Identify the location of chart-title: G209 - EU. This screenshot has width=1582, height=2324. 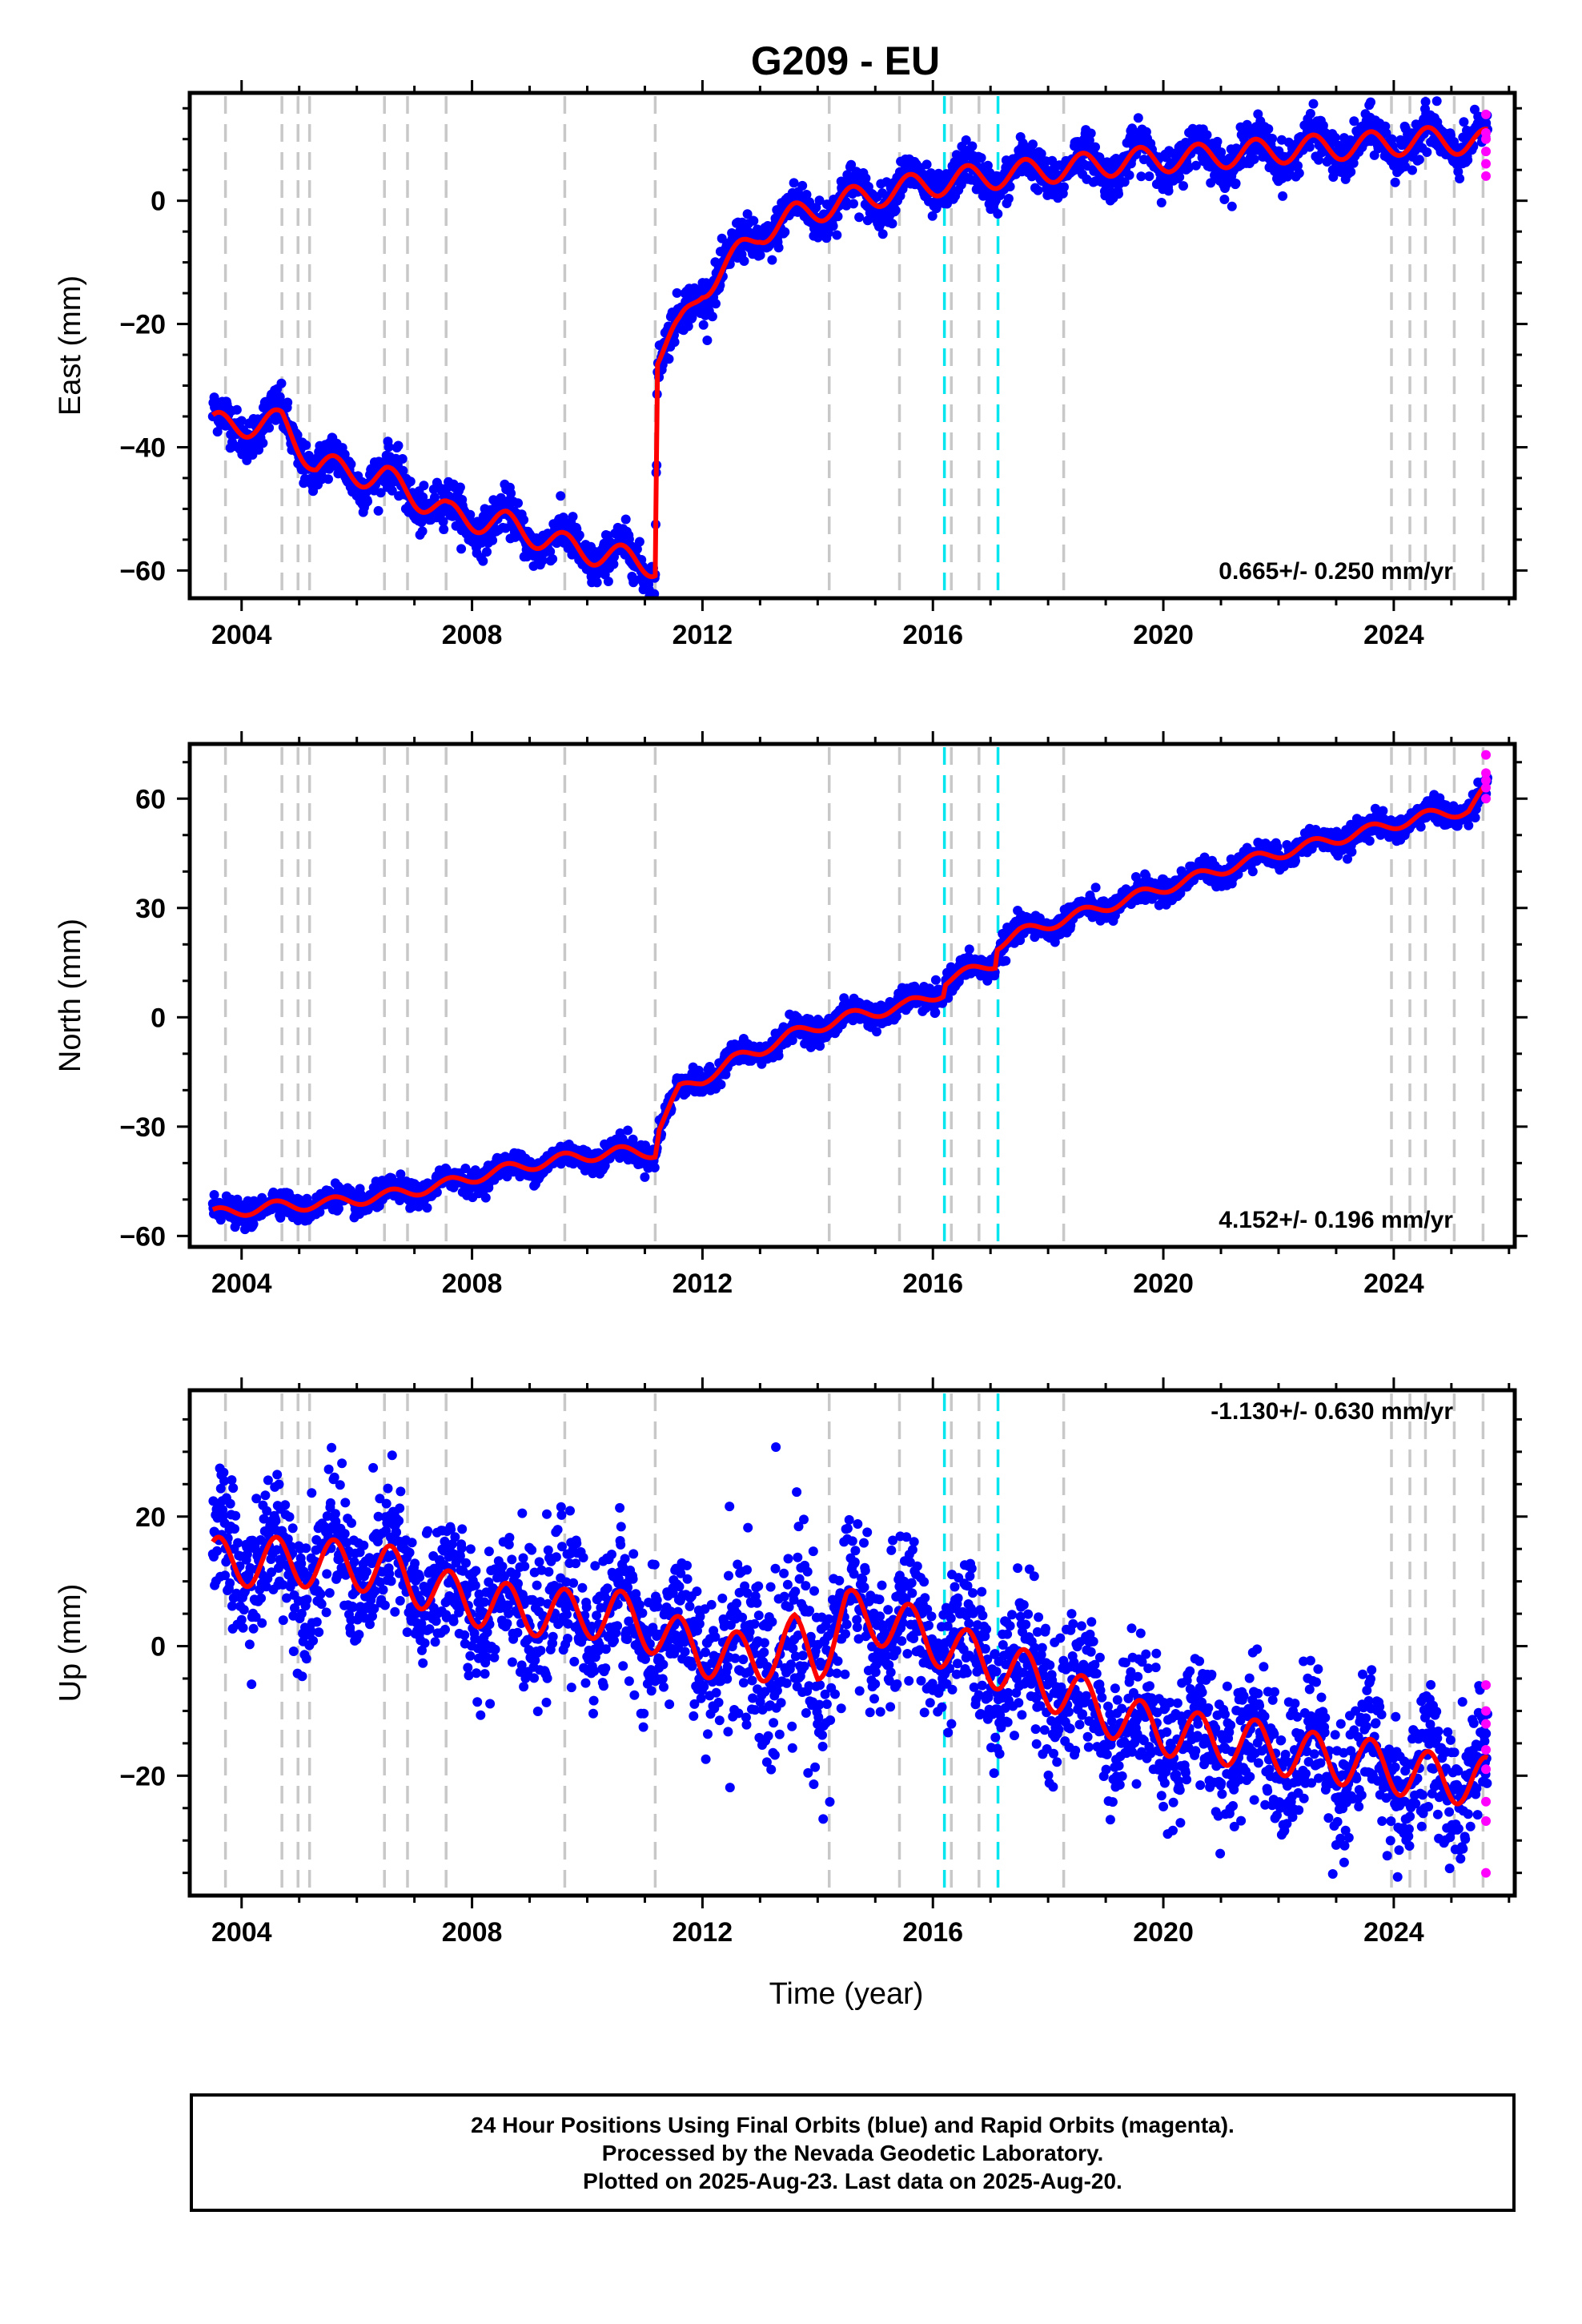
(846, 60).